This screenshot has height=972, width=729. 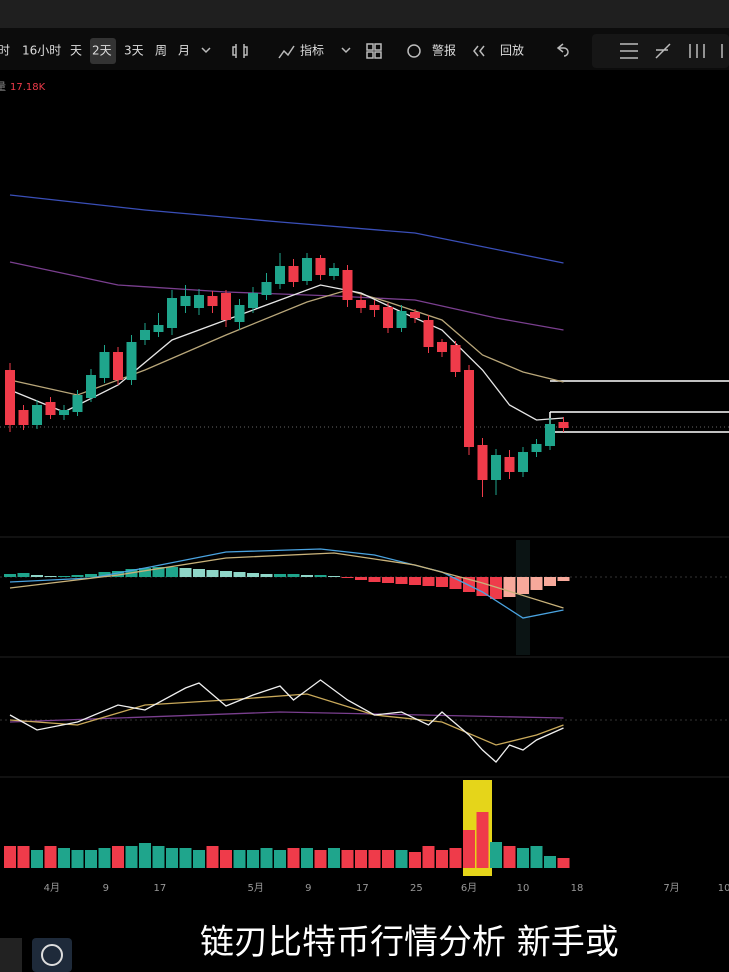 What do you see at coordinates (52, 888) in the screenshot?
I see `x-tick-label: 4月` at bounding box center [52, 888].